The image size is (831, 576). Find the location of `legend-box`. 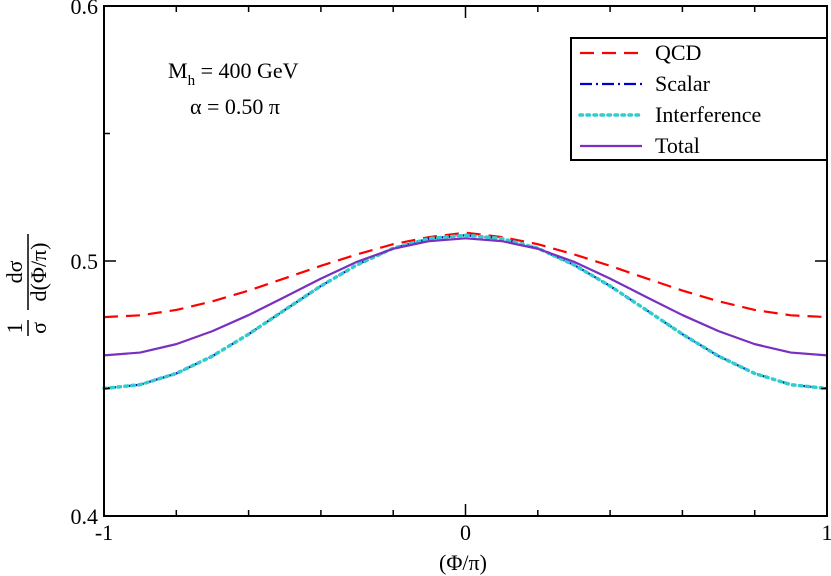

legend-box is located at coordinates (699, 99).